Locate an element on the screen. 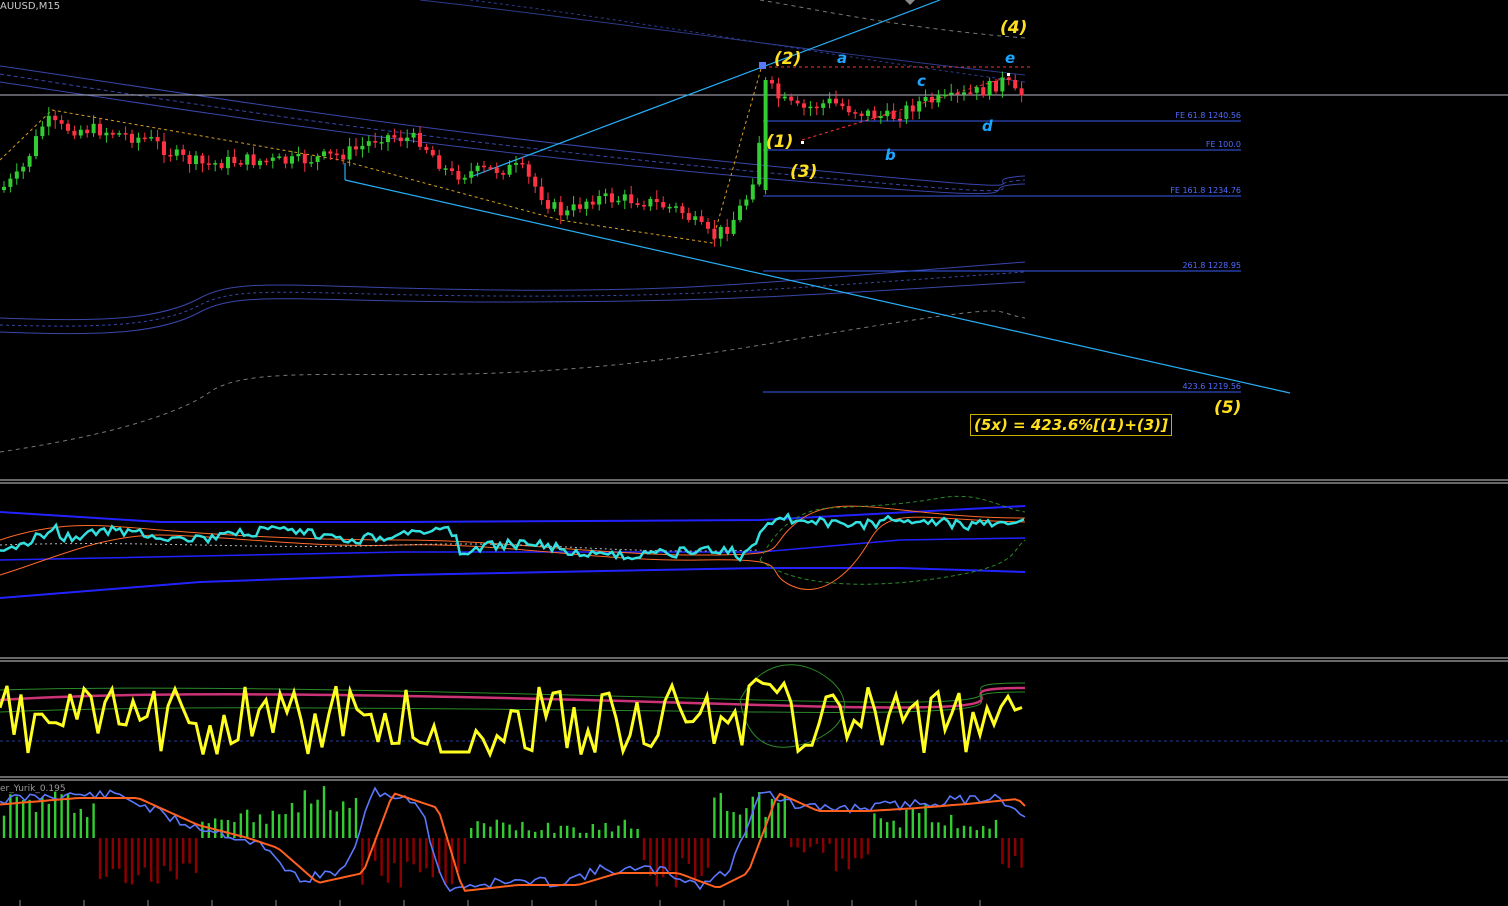  wave-label-4: (4) is located at coordinates (1014, 28).